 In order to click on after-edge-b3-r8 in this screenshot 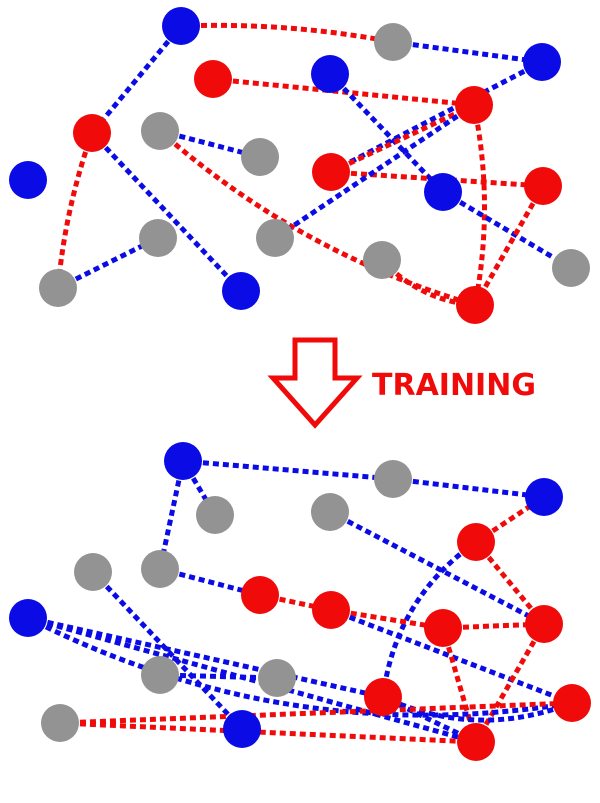, I will do `click(299, 666)`.